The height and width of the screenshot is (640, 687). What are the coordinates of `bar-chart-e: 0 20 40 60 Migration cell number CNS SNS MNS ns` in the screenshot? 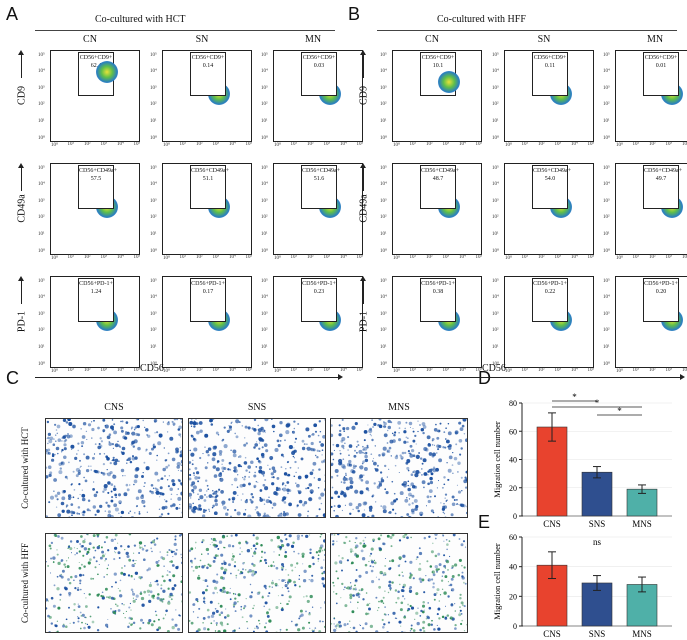 It's located at (582, 586).